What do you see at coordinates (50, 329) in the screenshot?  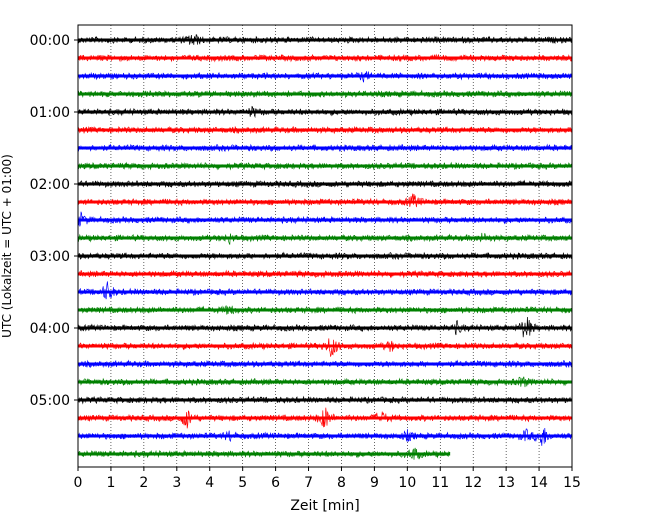 I see `y-tick-label: 04:00` at bounding box center [50, 329].